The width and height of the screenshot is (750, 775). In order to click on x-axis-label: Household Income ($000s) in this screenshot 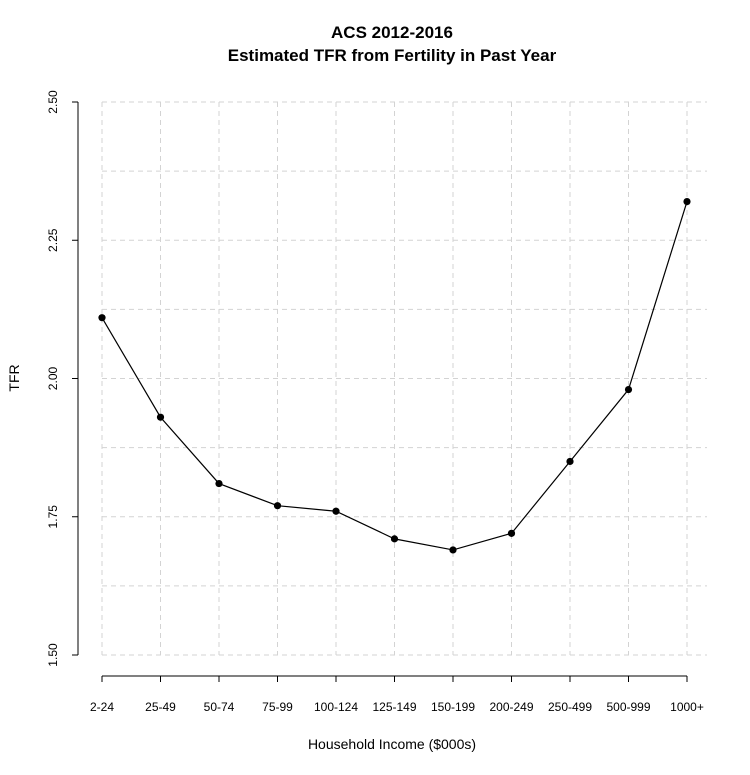, I will do `click(392, 744)`.